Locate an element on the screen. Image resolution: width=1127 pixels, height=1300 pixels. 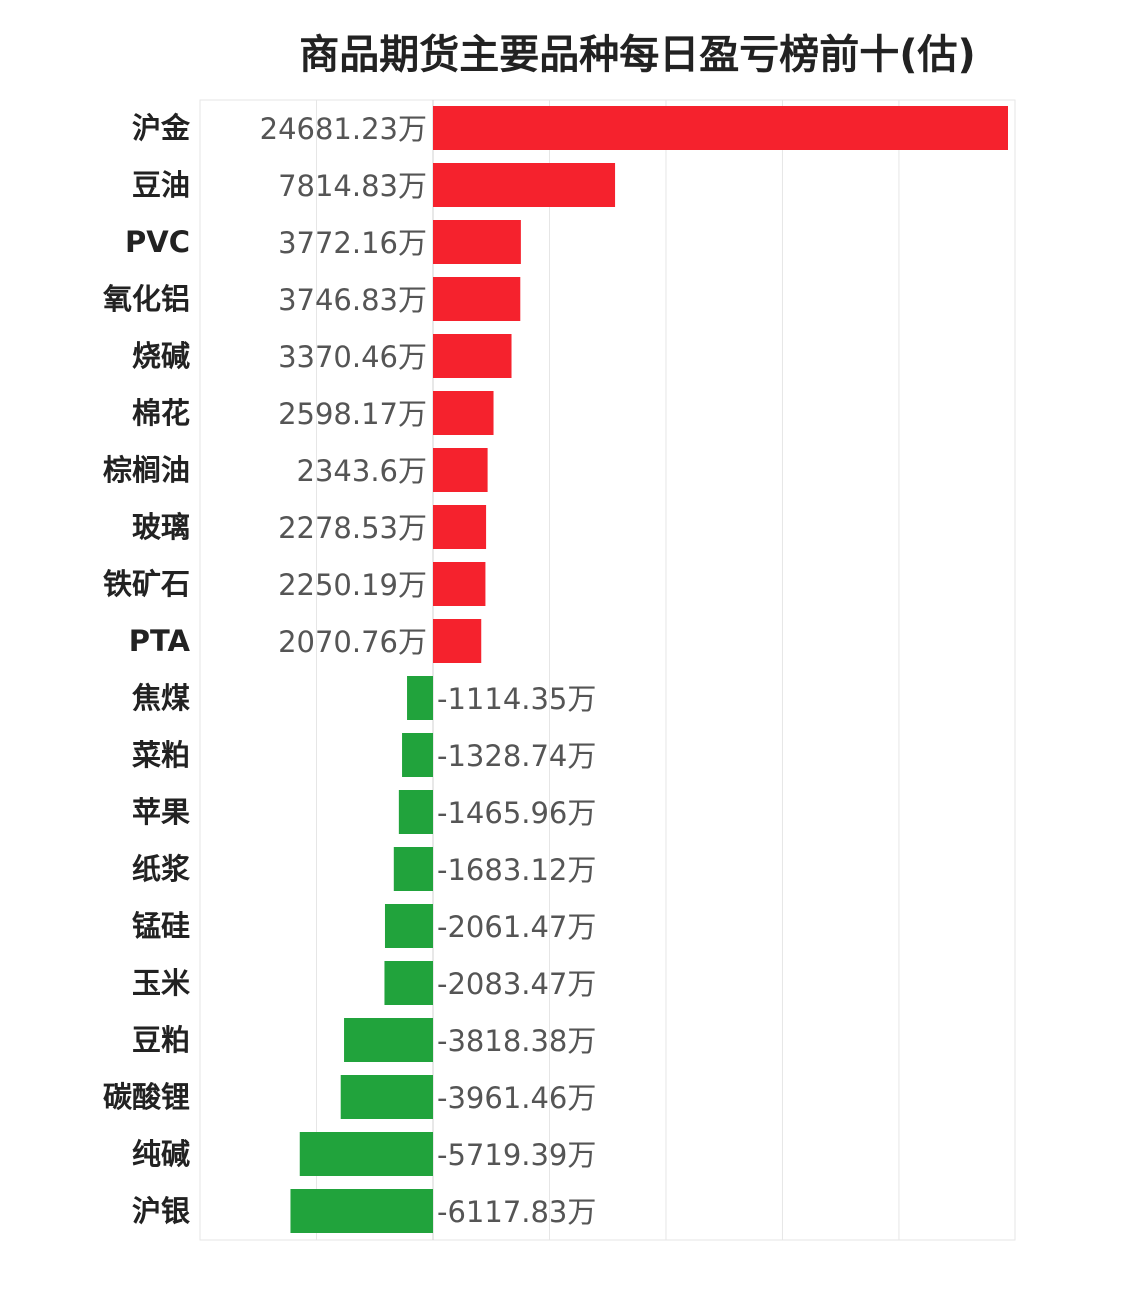
category-label: 棕榈油 is located at coordinates (146, 470).